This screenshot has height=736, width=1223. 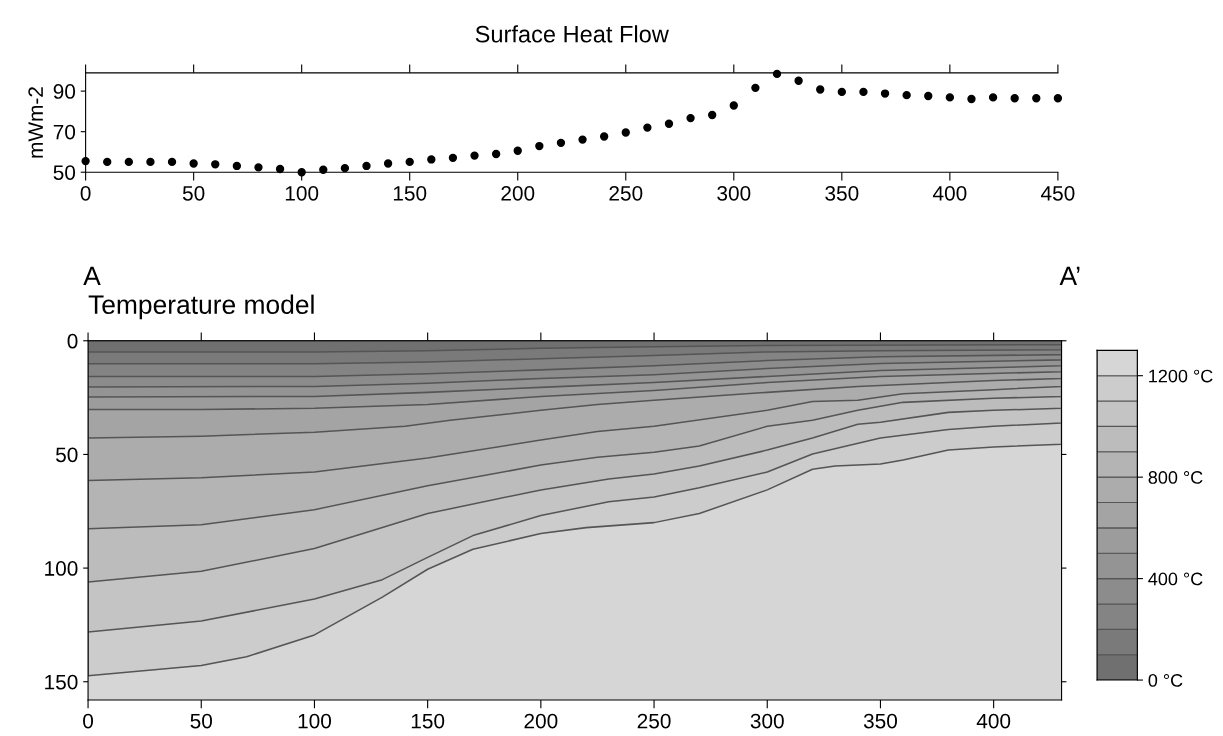 I want to click on chart-title: Temperature model, so click(x=201, y=307).